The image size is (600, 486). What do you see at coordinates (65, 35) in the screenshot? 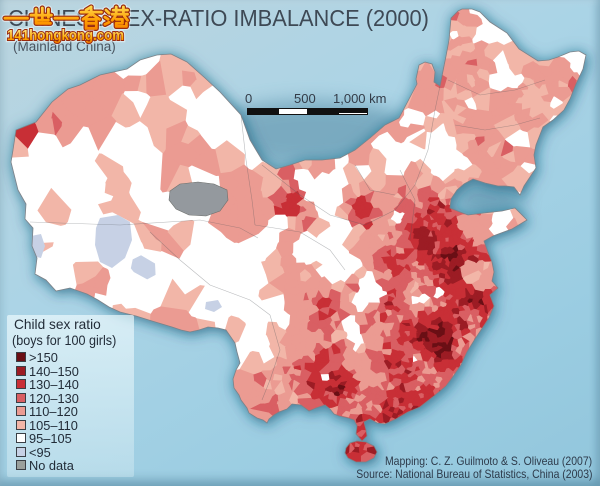
I see `svg-text: 141hongkong.com` at bounding box center [65, 35].